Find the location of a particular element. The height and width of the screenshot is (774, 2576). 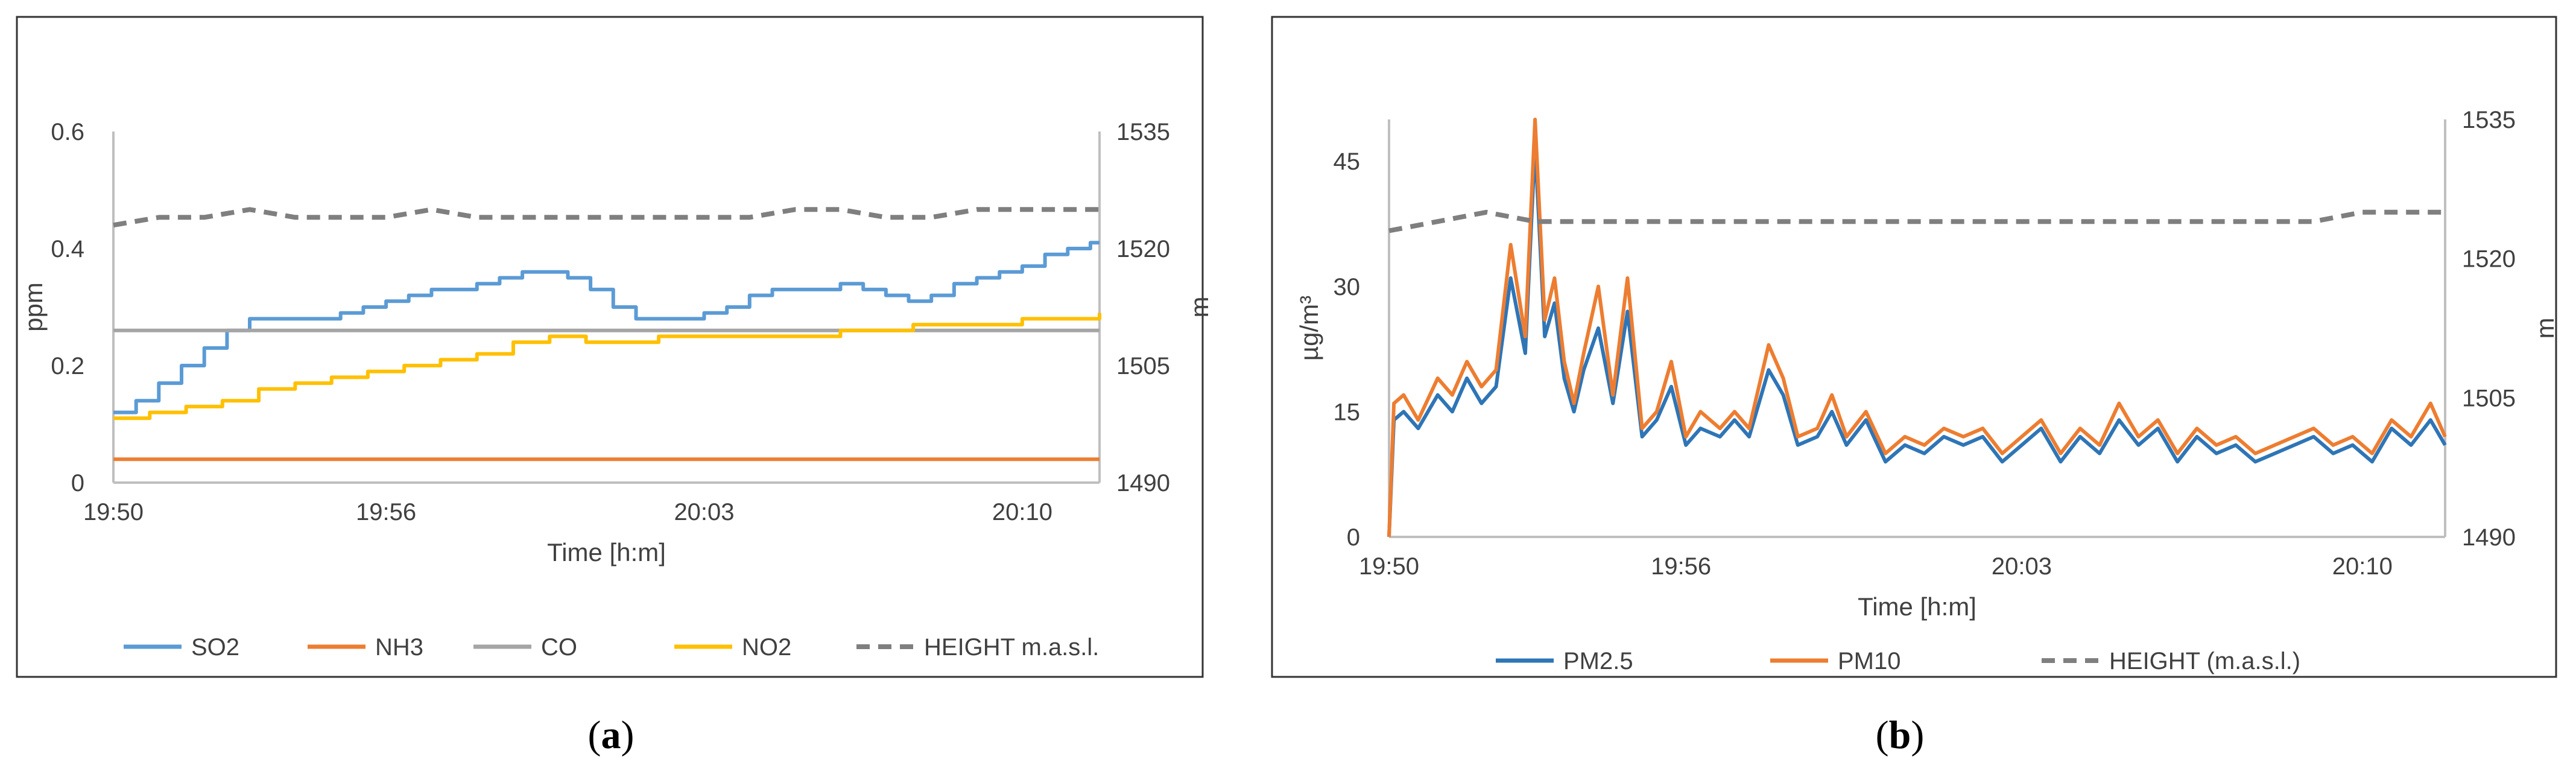

legend-label: PM2.5 is located at coordinates (1598, 661).